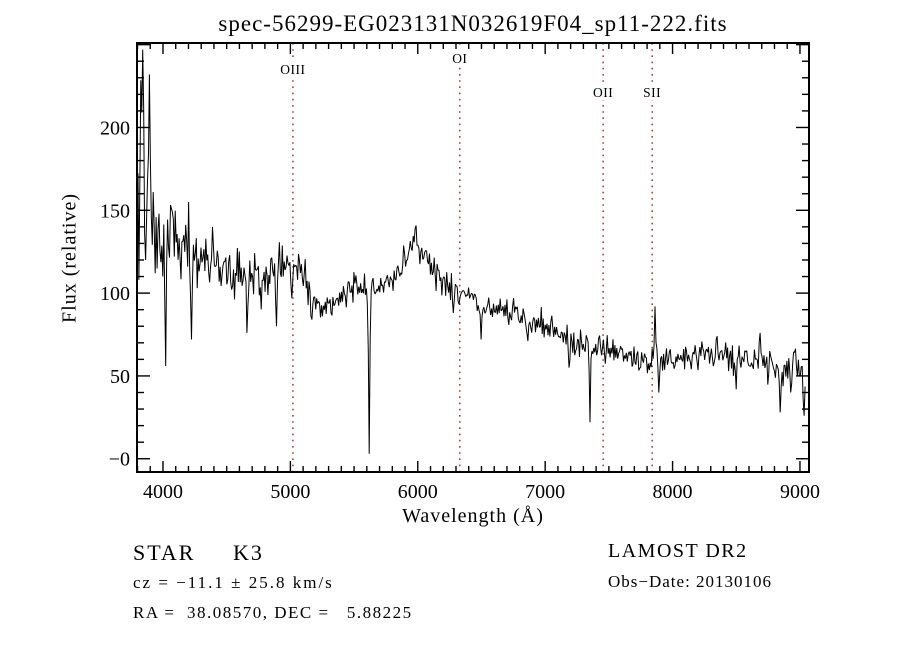 Image resolution: width=900 pixels, height=650 pixels. I want to click on y-tick-label: 50, so click(120, 377).